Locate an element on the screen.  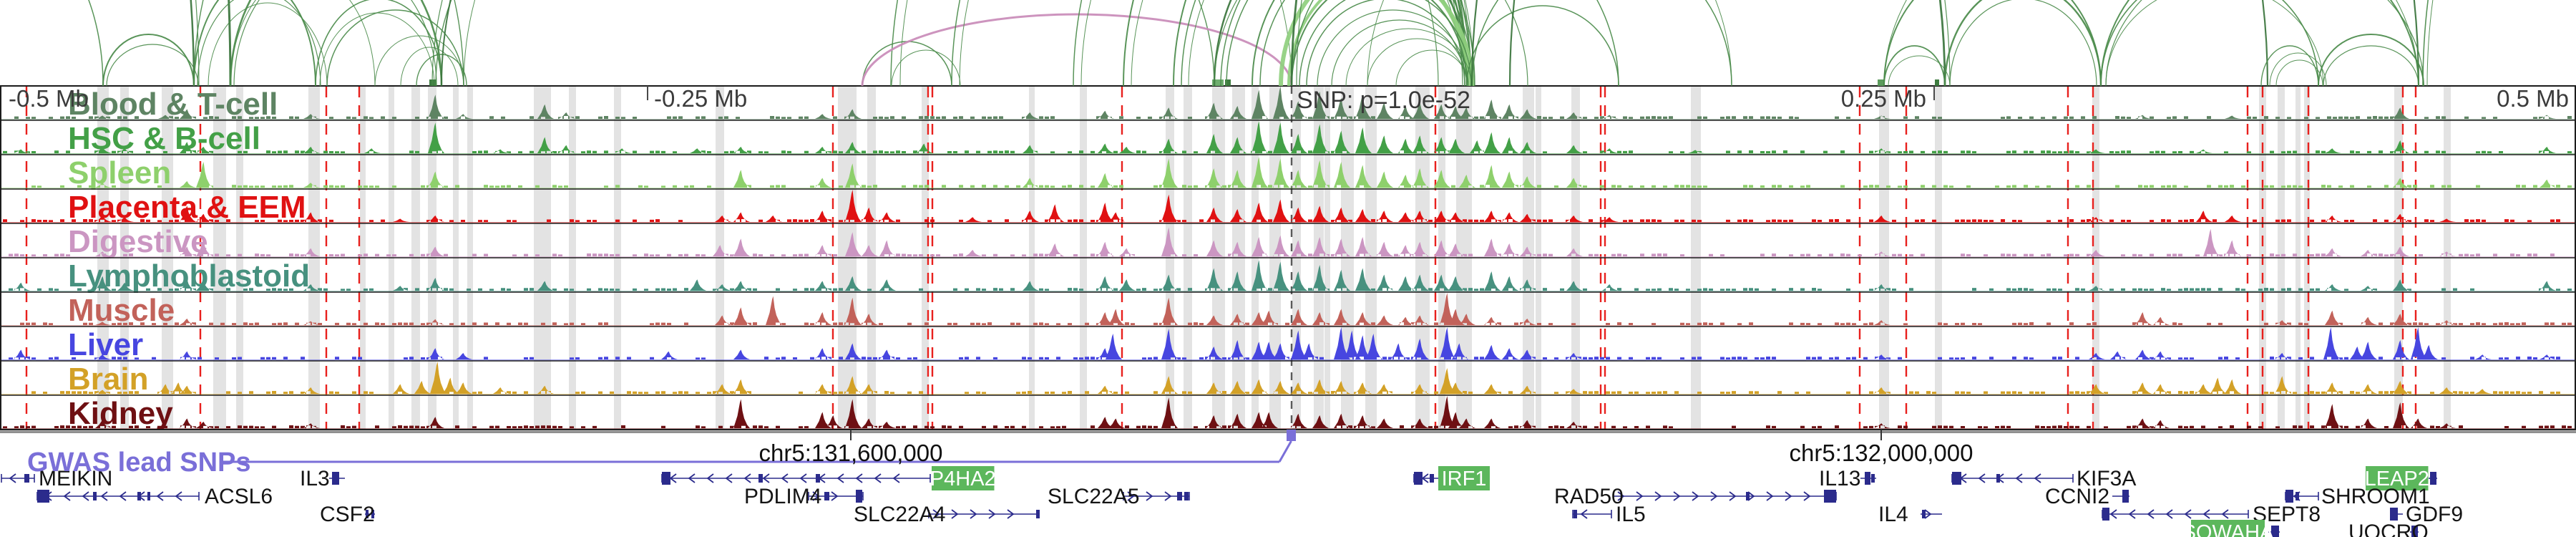
gene-label: PDLIM4 is located at coordinates (782, 496).